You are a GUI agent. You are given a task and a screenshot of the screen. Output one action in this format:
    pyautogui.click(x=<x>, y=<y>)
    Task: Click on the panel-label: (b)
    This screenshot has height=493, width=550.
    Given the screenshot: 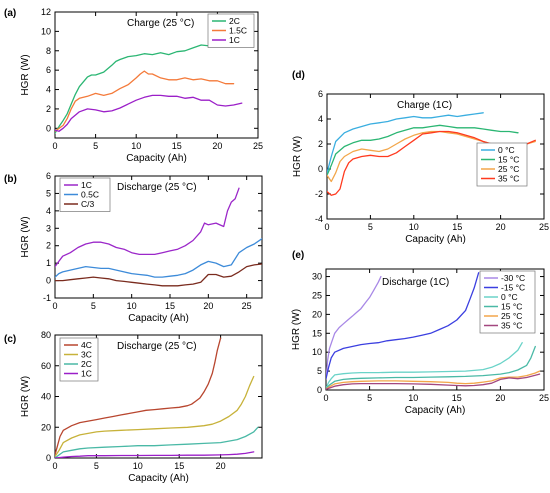 What is the action you would take?
    pyautogui.click(x=10, y=179)
    